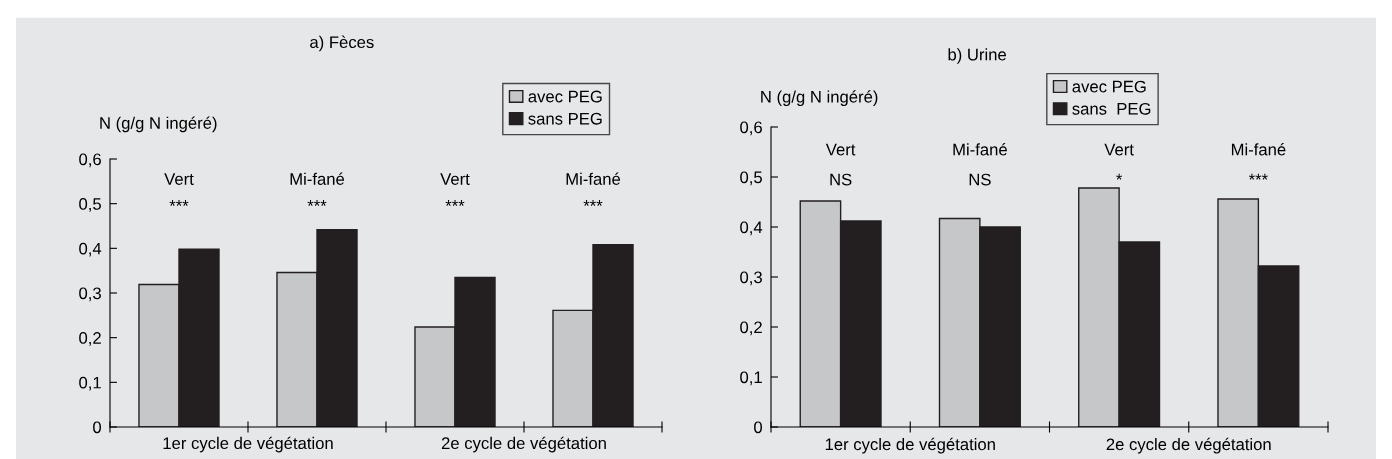 The width and height of the screenshot is (1392, 459). What do you see at coordinates (1119, 176) in the screenshot?
I see `annotation: *` at bounding box center [1119, 176].